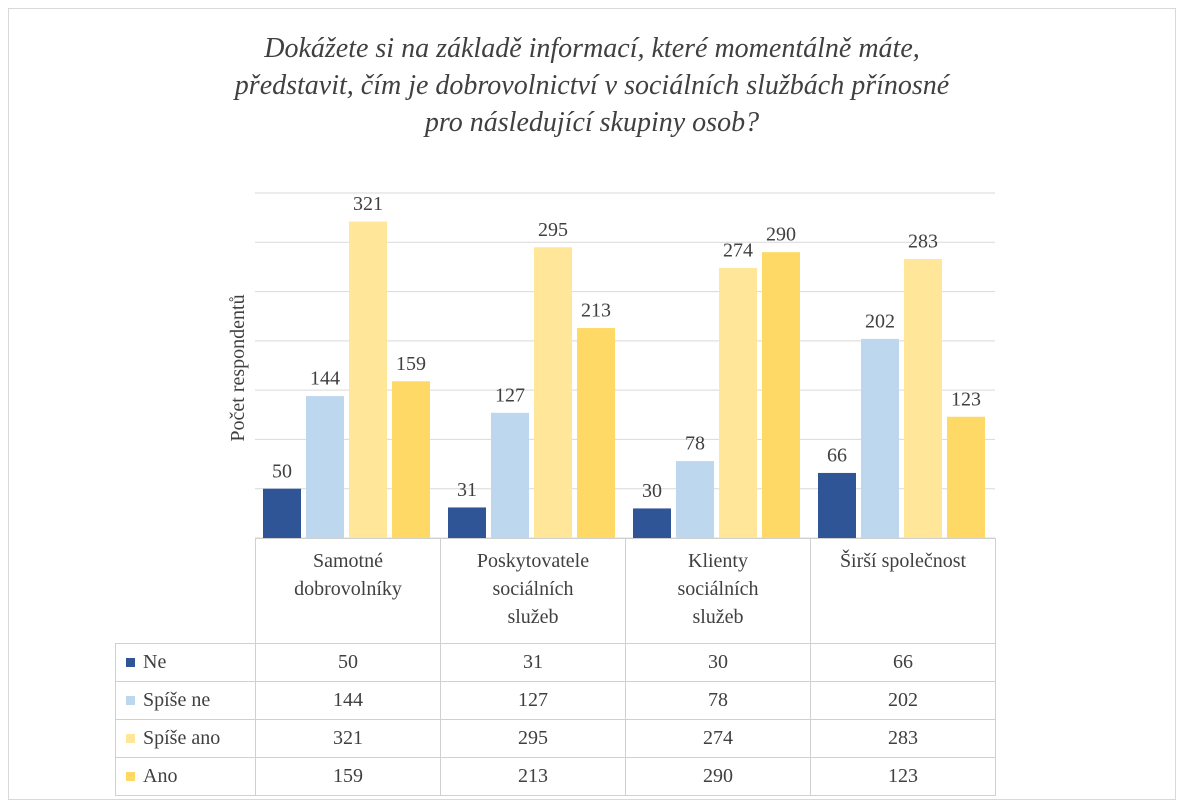 The width and height of the screenshot is (1184, 805). I want to click on table-value: 274, so click(718, 738).